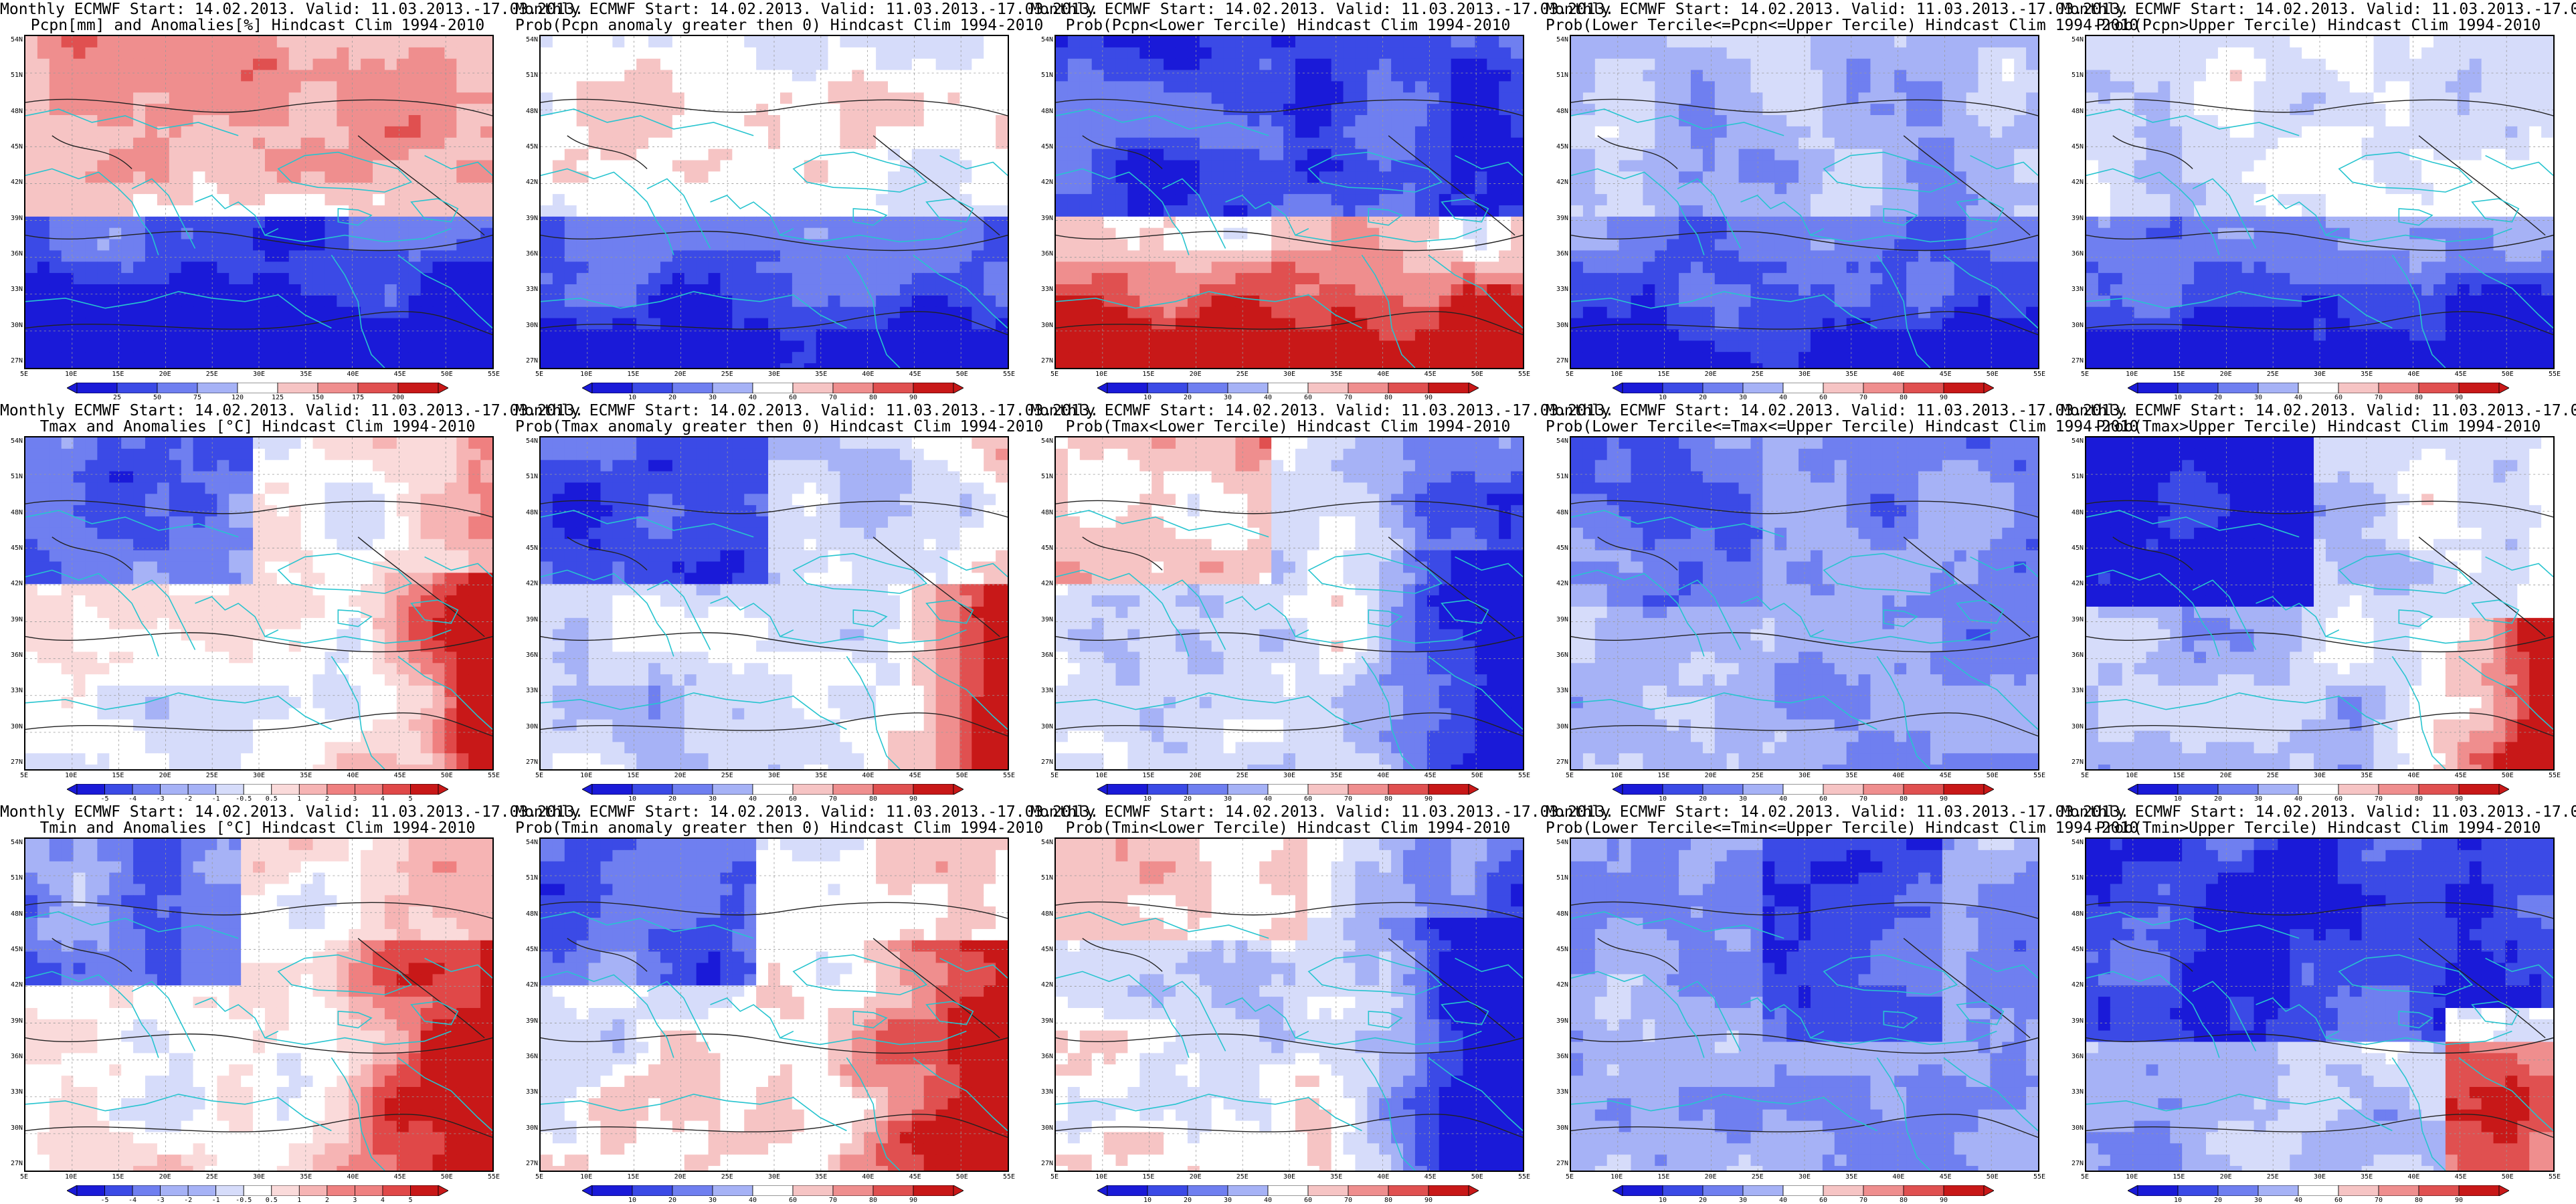 The width and height of the screenshot is (2576, 1204). Describe the element at coordinates (713, 799) in the screenshot. I see `colorbar-tick-label: 30` at that location.